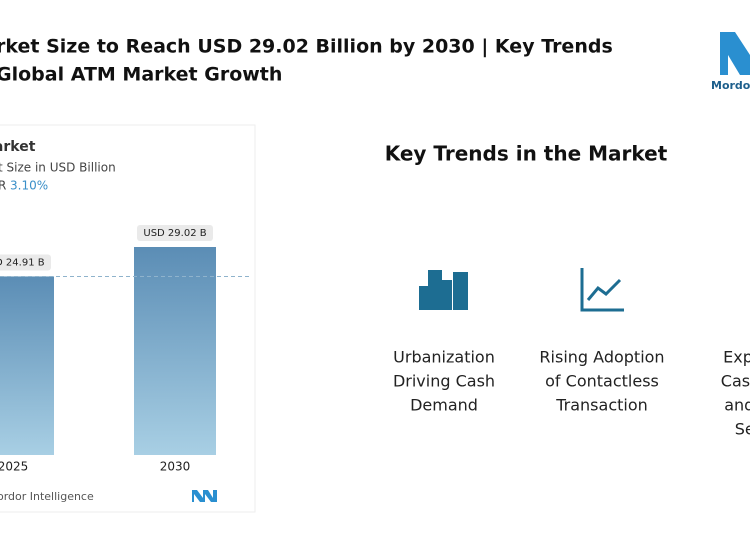  Describe the element at coordinates (141, 75) in the screenshot. I see `header-line: Global ATM Market Growth` at that location.